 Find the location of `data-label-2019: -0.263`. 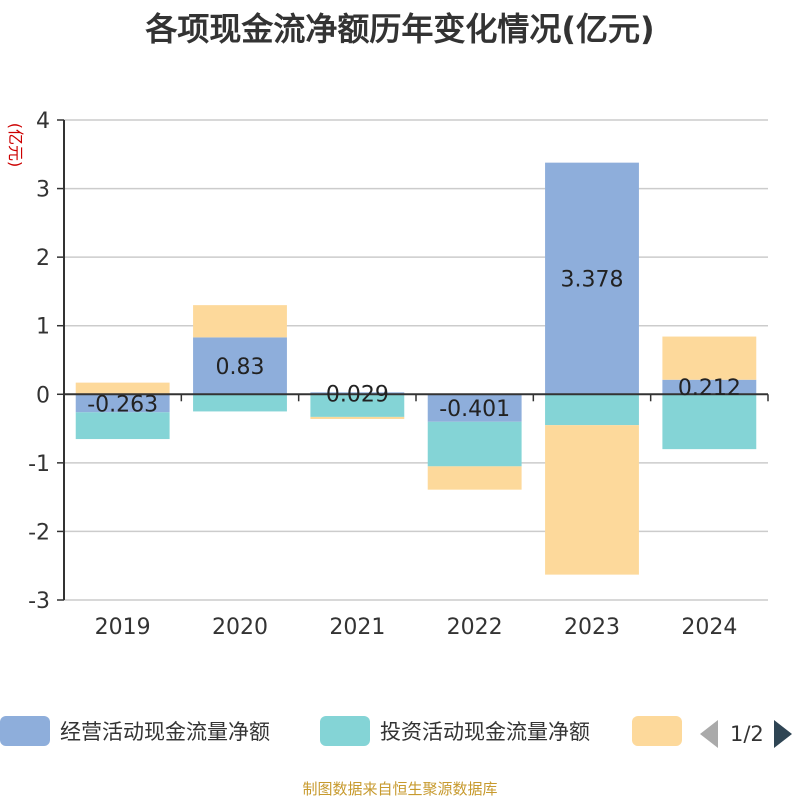

data-label-2019: -0.263 is located at coordinates (122, 404).